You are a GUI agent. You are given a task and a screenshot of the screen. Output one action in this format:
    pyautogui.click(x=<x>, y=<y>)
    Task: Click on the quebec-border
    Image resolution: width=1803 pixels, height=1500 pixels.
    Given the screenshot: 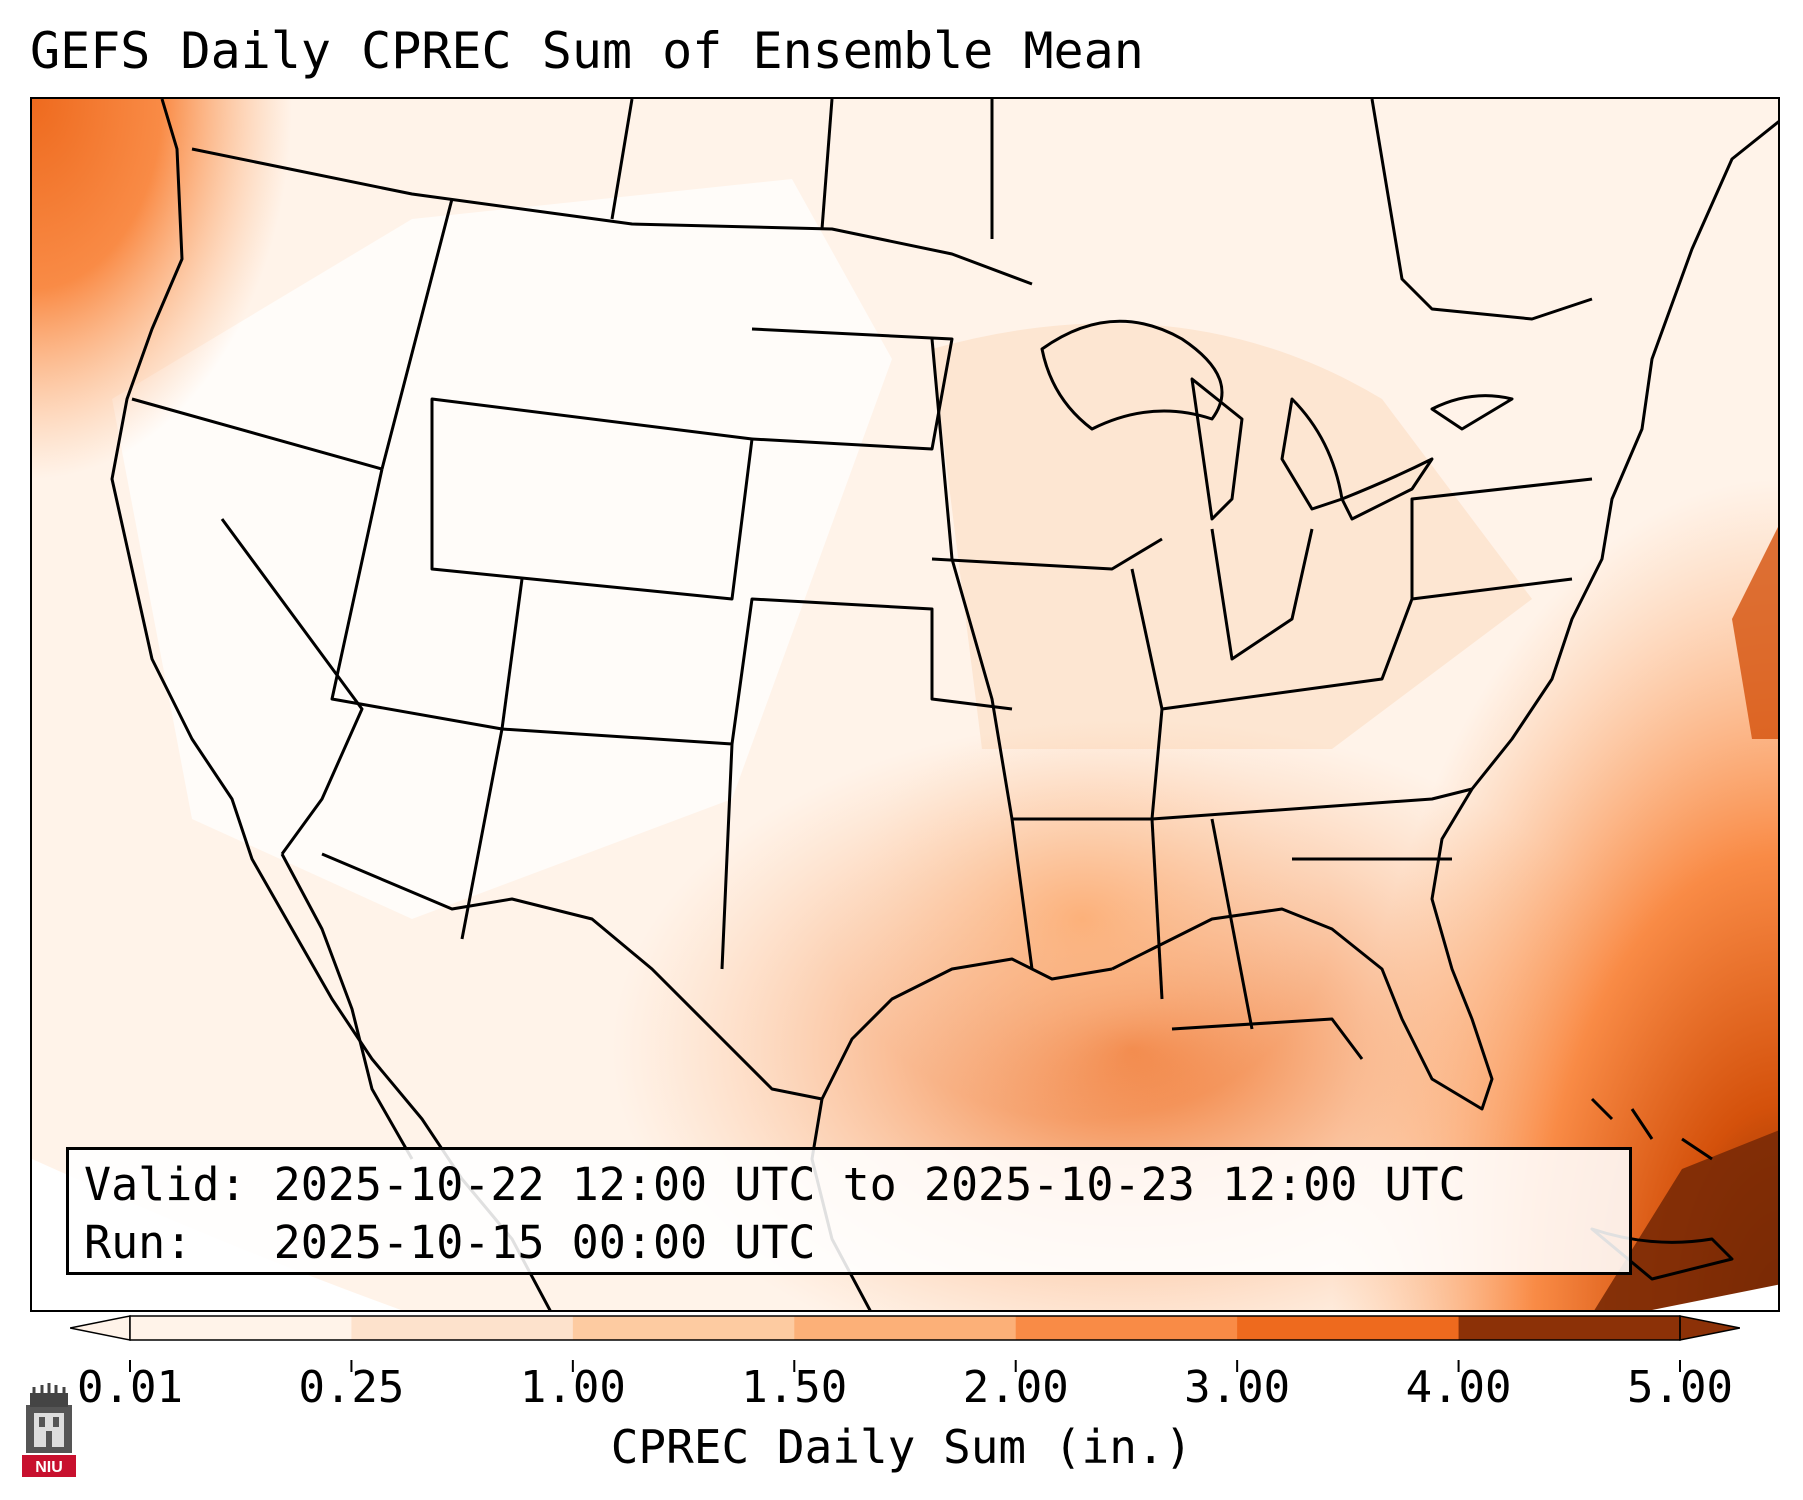 What is the action you would take?
    pyautogui.click(x=1481, y=210)
    